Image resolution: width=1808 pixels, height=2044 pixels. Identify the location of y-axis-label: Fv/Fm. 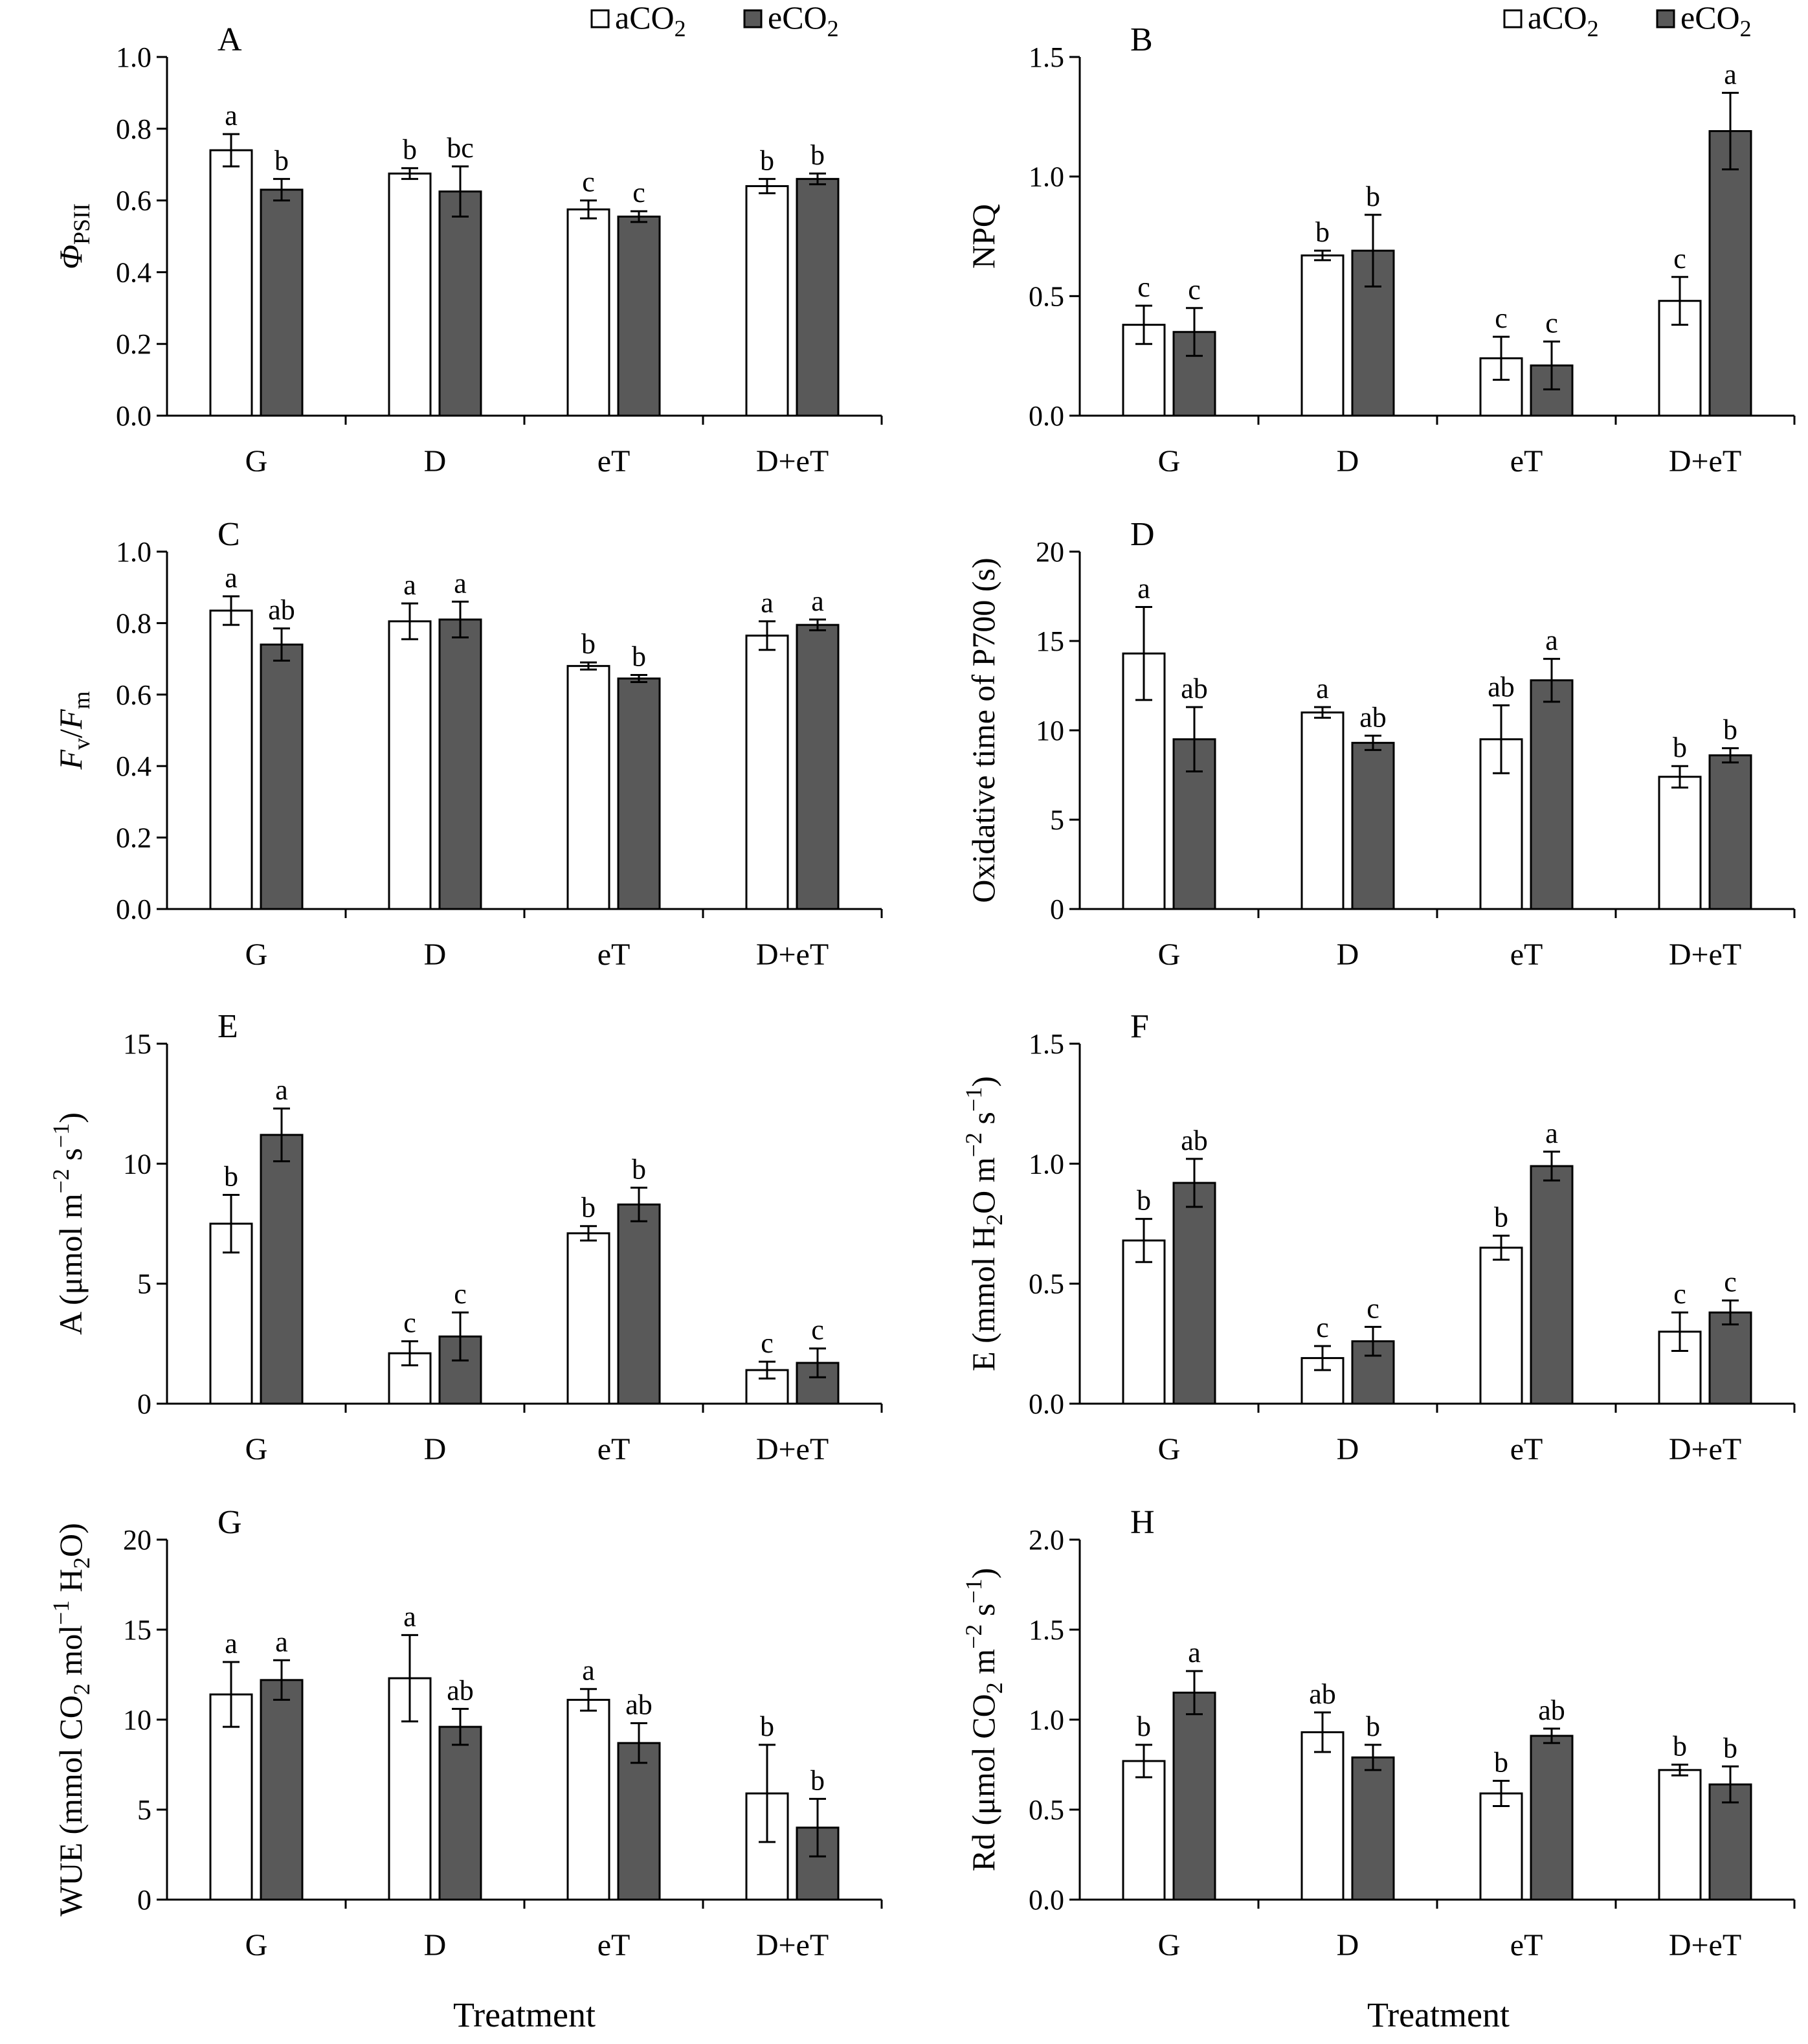
(73, 731).